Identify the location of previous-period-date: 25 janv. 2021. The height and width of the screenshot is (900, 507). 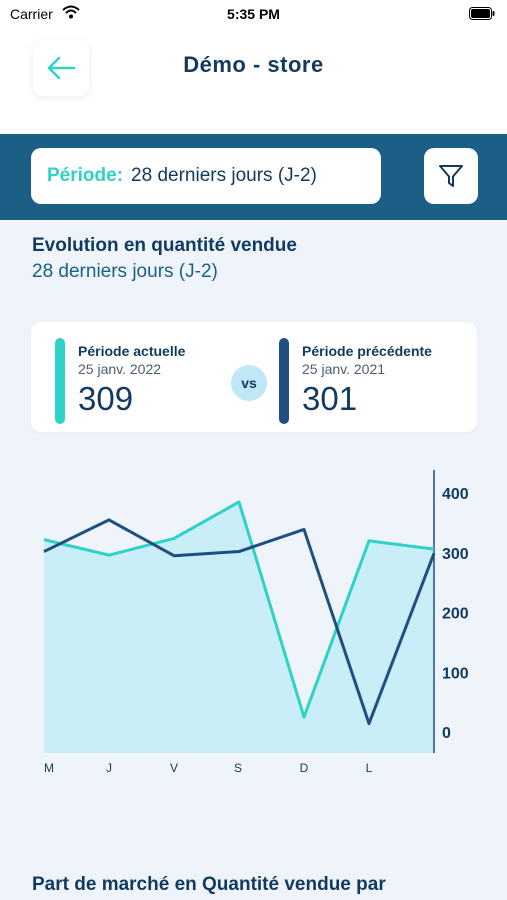
(344, 369).